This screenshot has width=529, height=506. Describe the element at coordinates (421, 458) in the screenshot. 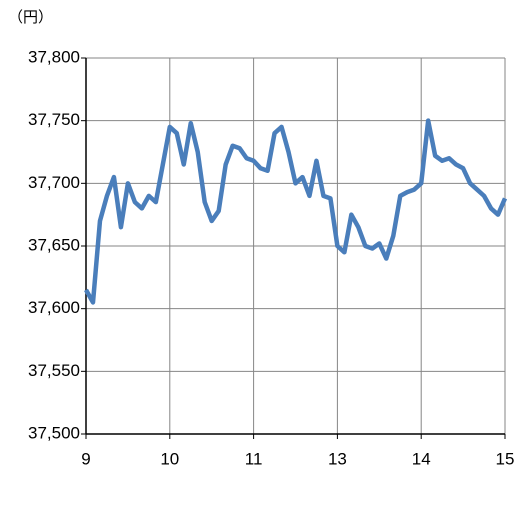

I see `x-tick-label: 14` at that location.